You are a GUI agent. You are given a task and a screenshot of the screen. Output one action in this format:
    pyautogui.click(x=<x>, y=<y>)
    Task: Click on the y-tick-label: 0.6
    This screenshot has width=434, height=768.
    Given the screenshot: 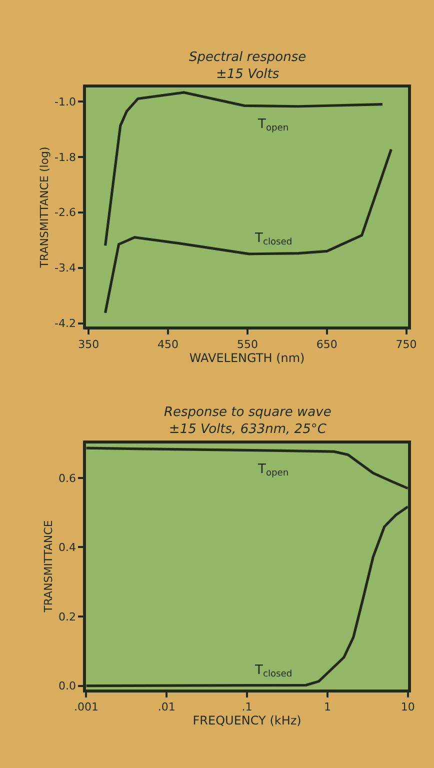 What is the action you would take?
    pyautogui.click(x=67, y=478)
    